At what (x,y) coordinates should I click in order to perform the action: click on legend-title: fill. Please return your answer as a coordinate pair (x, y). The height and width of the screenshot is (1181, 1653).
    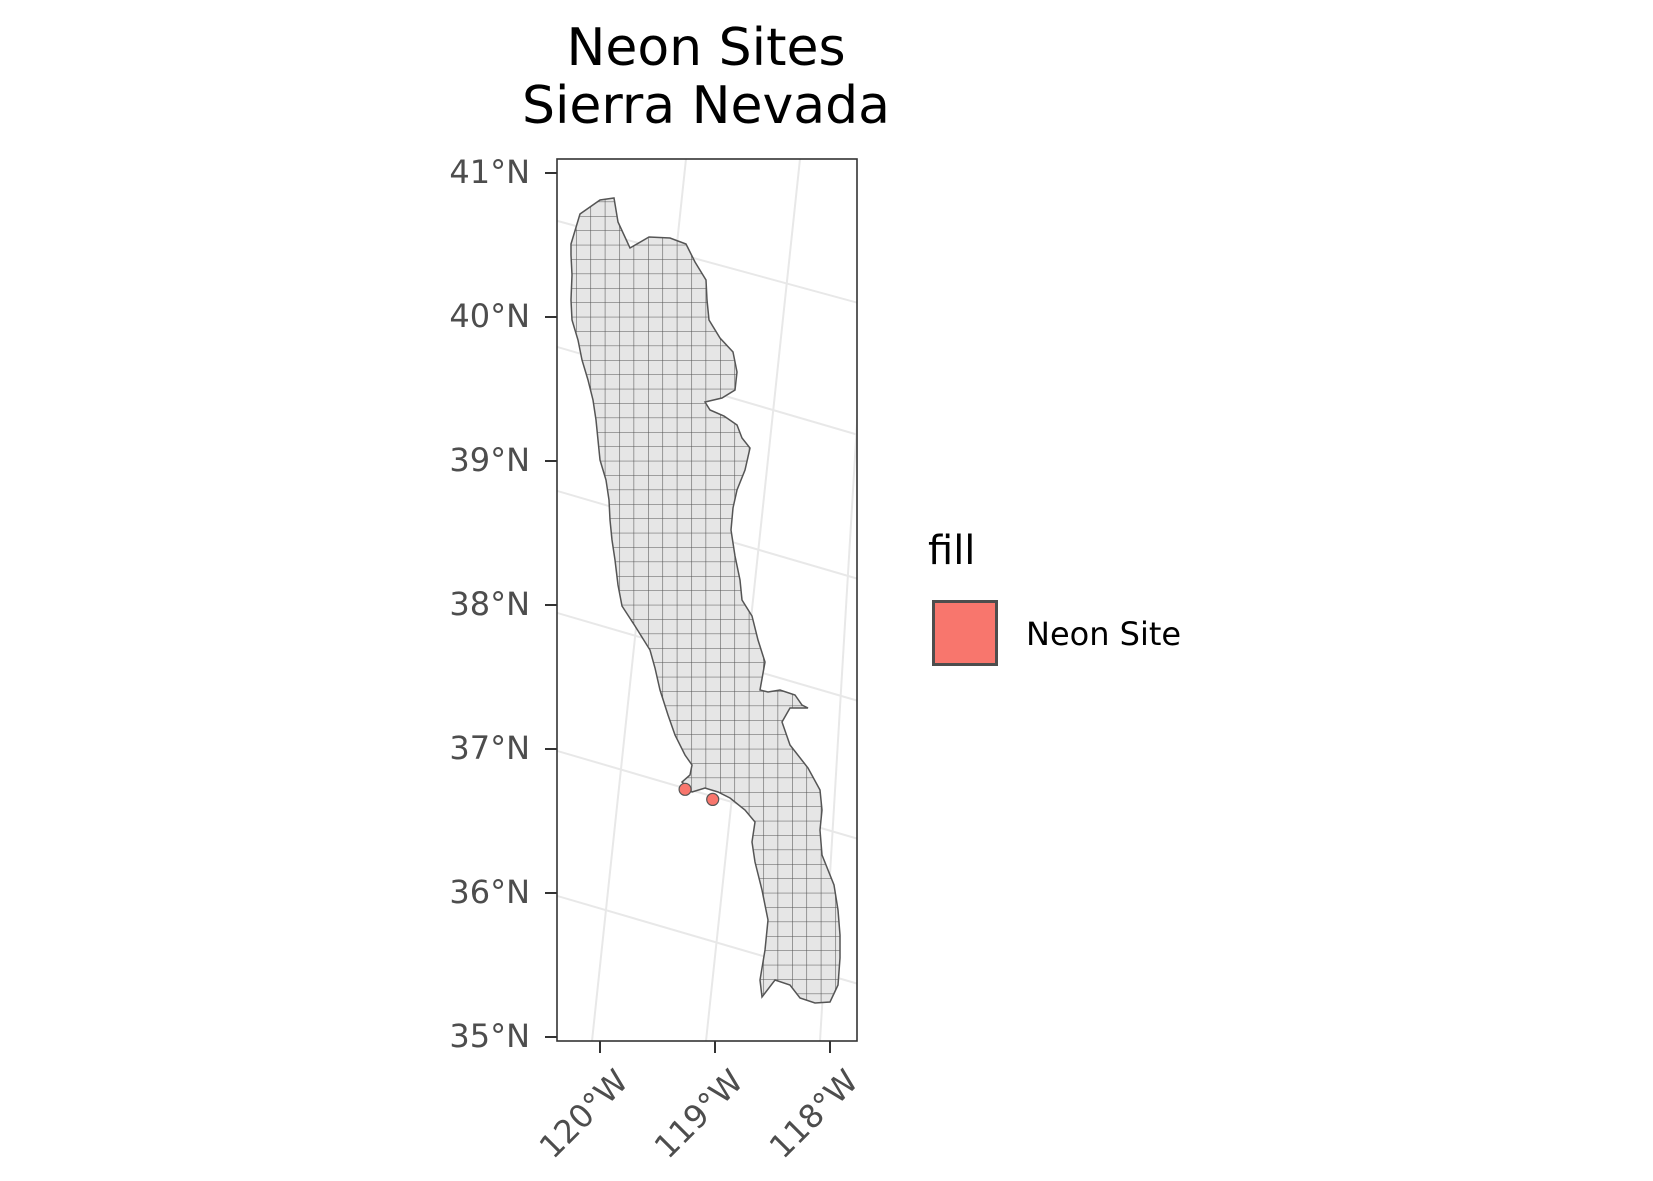
    Looking at the image, I should click on (952, 551).